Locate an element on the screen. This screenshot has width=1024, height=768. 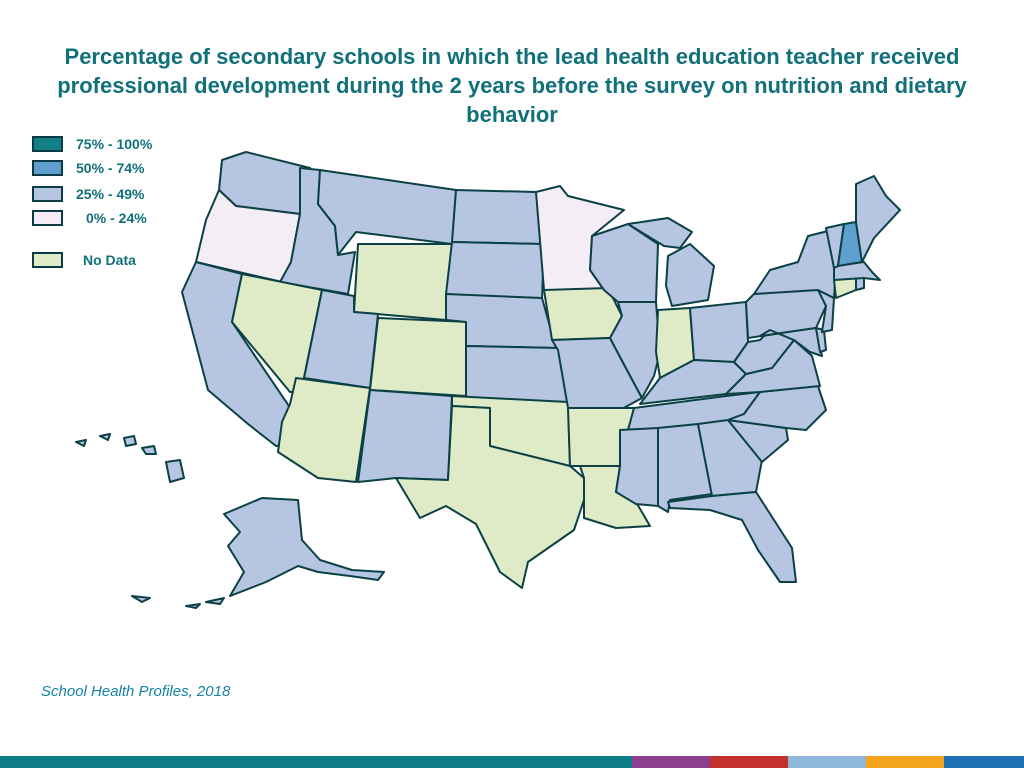
footer-seg-orange is located at coordinates (905, 762).